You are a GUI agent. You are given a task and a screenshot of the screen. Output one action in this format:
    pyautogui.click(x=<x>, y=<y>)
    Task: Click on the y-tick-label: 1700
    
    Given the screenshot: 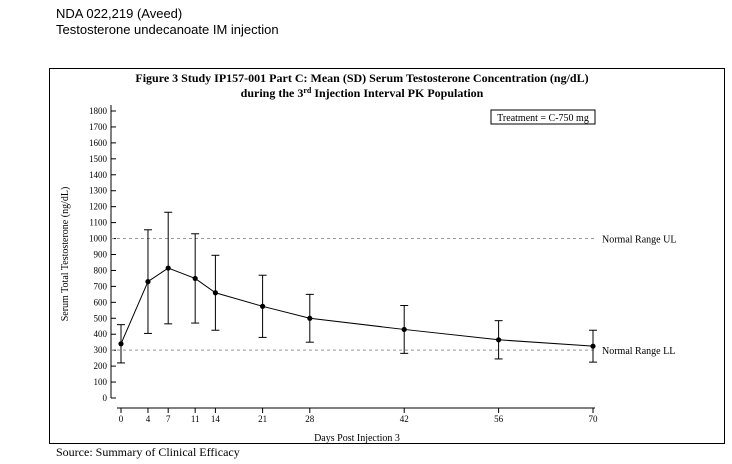 What is the action you would take?
    pyautogui.click(x=98, y=127)
    